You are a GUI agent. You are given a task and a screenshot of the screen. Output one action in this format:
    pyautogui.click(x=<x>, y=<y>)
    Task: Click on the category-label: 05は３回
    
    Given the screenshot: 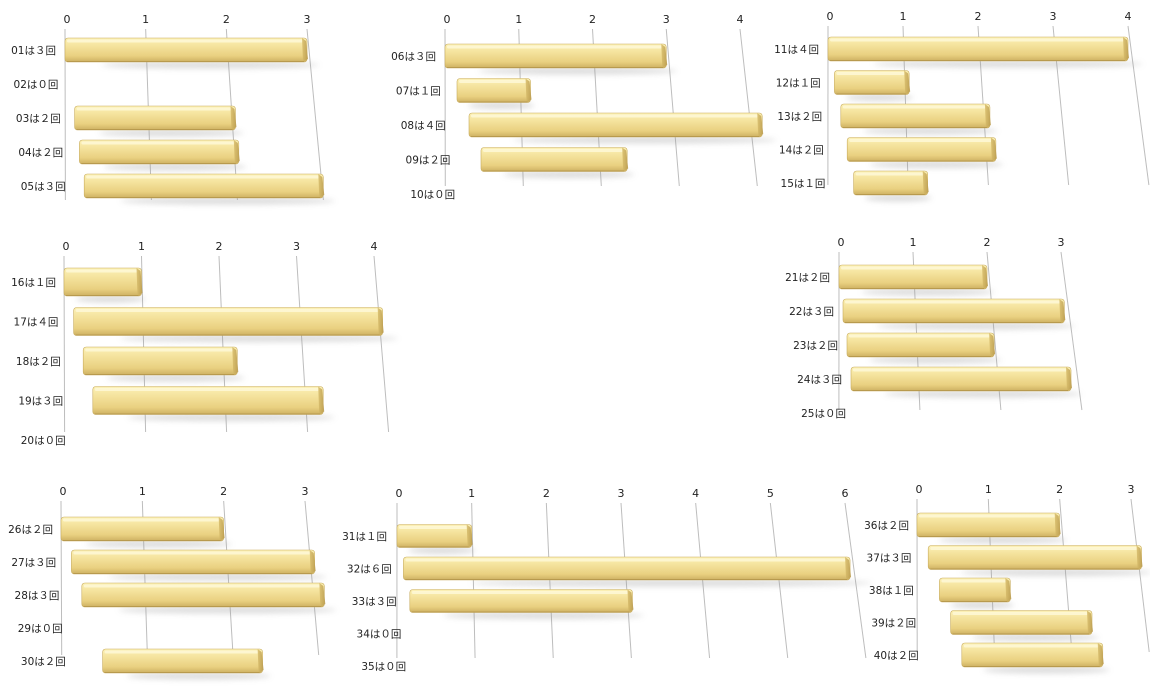 What is the action you would take?
    pyautogui.click(x=43, y=187)
    